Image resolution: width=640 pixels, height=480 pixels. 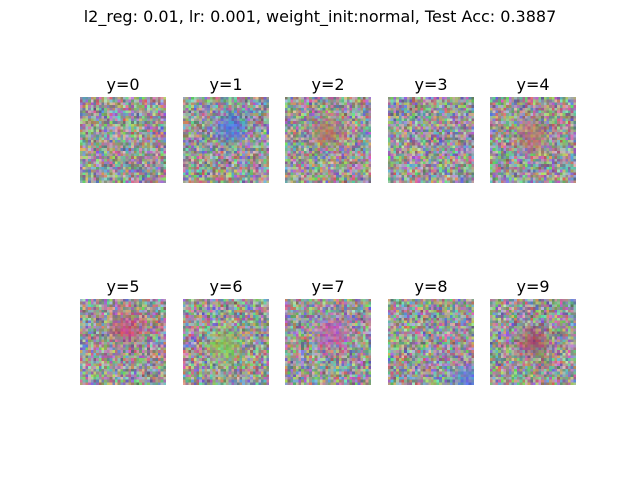 I want to click on panel-title-2: y=2, so click(x=328, y=84).